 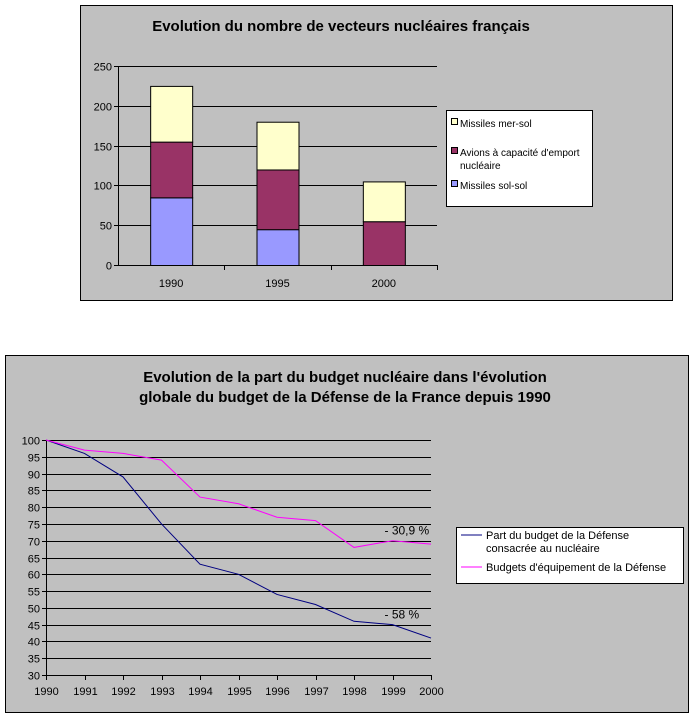 What do you see at coordinates (200, 692) in the screenshot?
I see `chart2-xtick-label: 1994` at bounding box center [200, 692].